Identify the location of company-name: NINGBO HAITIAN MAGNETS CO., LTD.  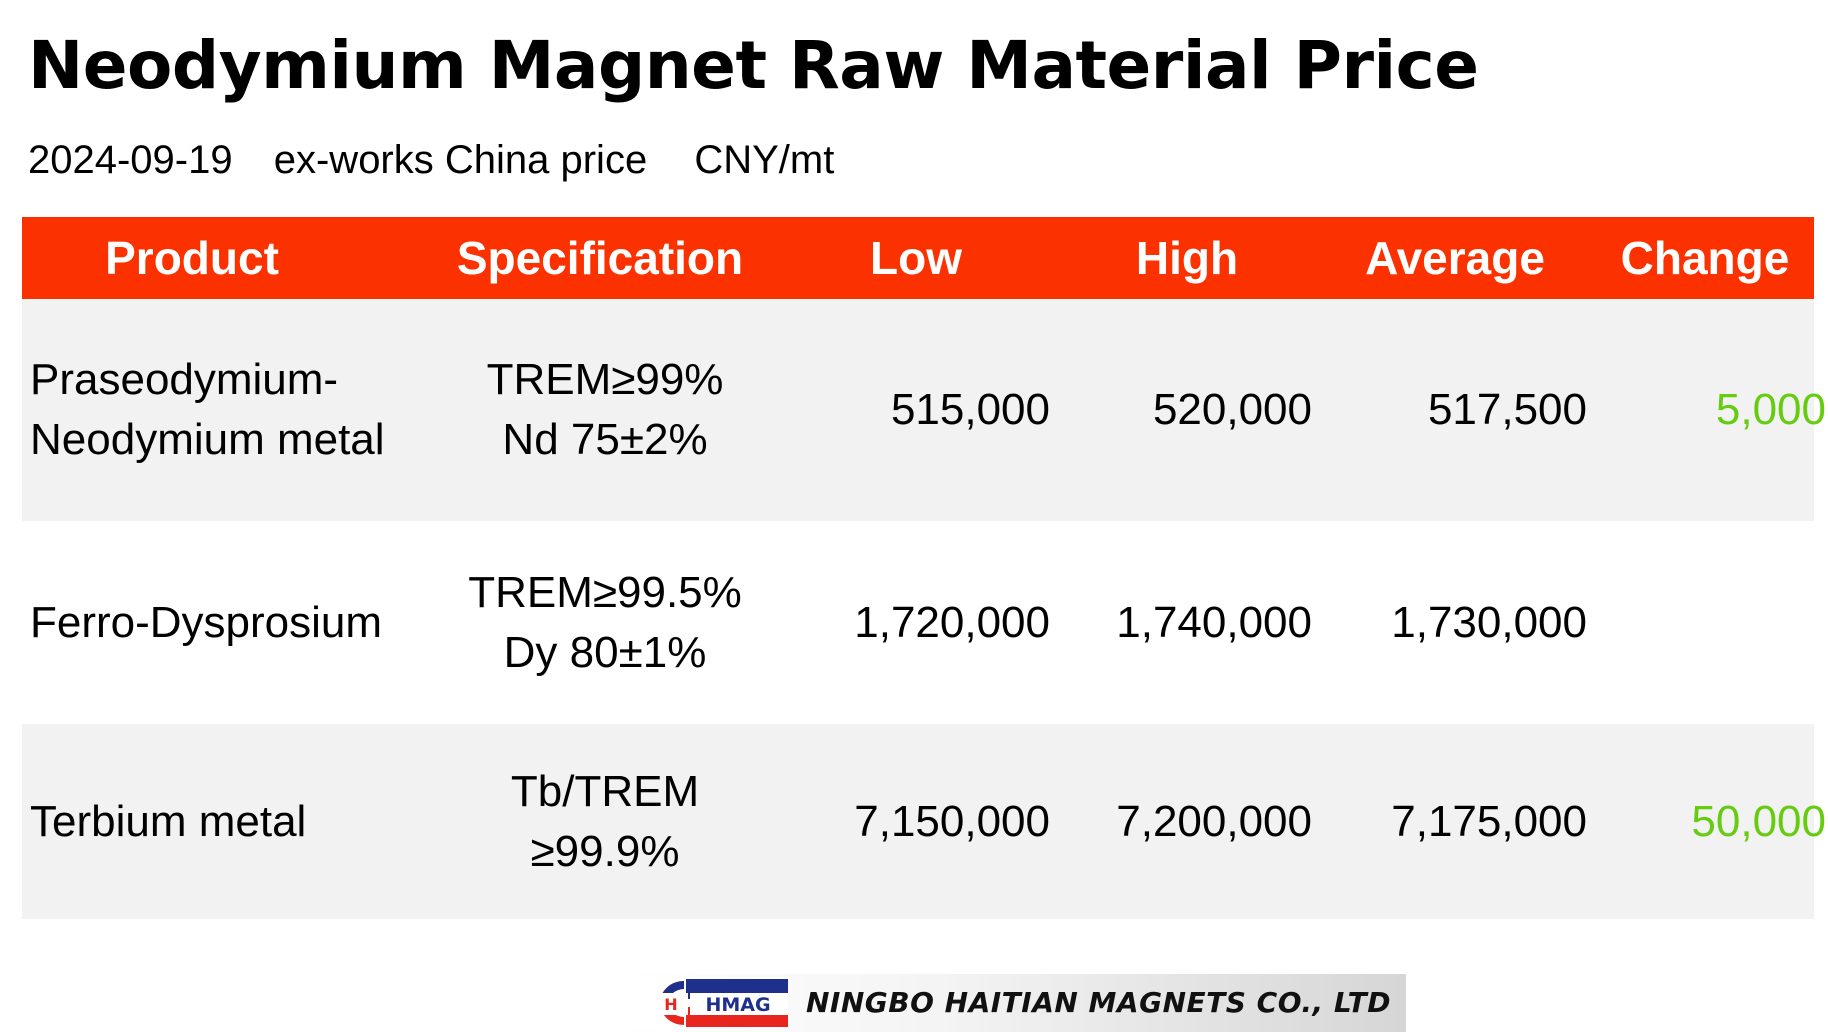
(1098, 1002).